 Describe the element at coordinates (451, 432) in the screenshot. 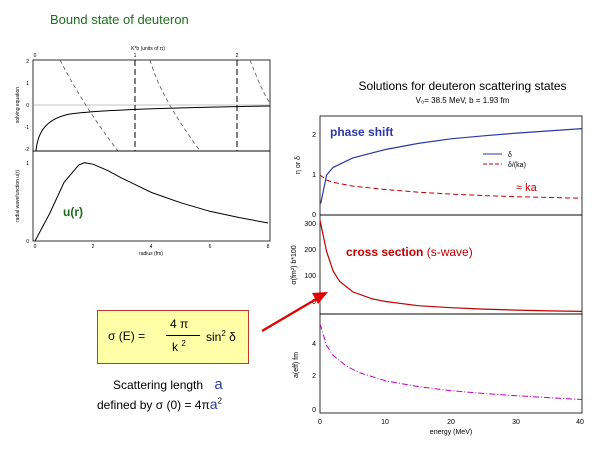

I see `energy-xlabel: energy (MeV)` at that location.